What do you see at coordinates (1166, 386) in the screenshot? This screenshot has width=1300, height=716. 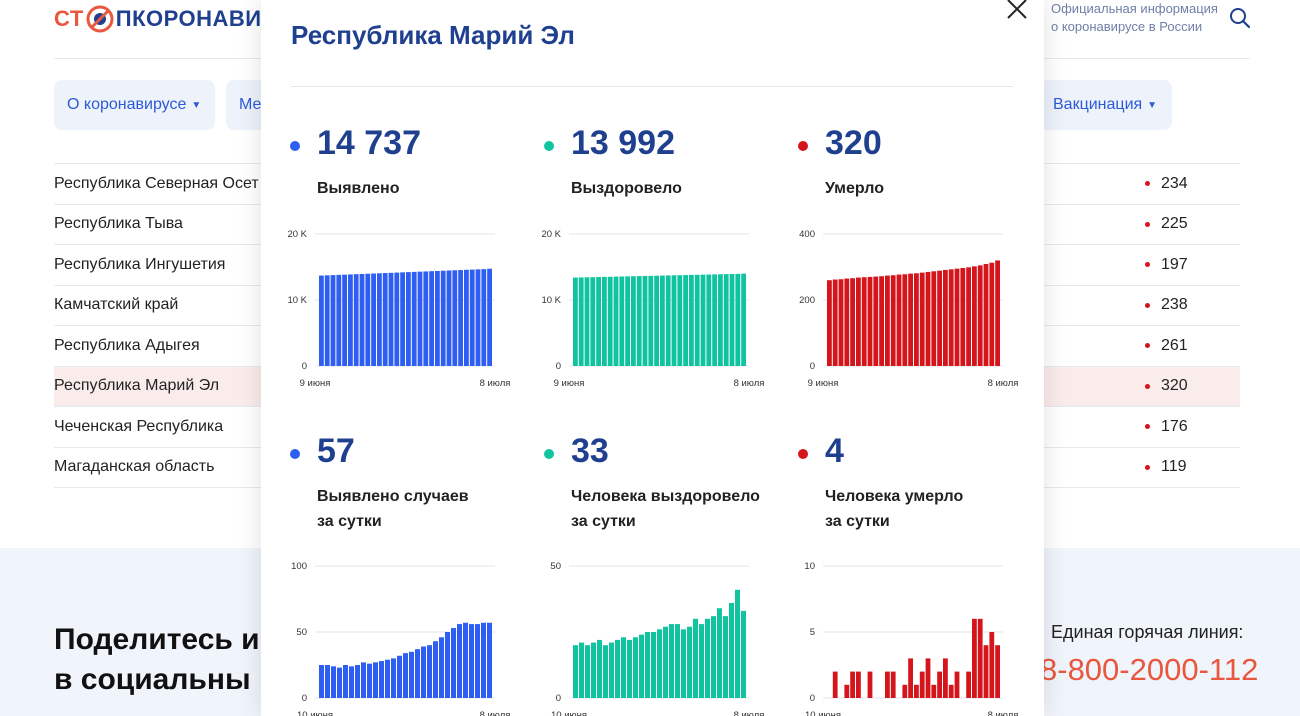 I see `region-value: 320` at bounding box center [1166, 386].